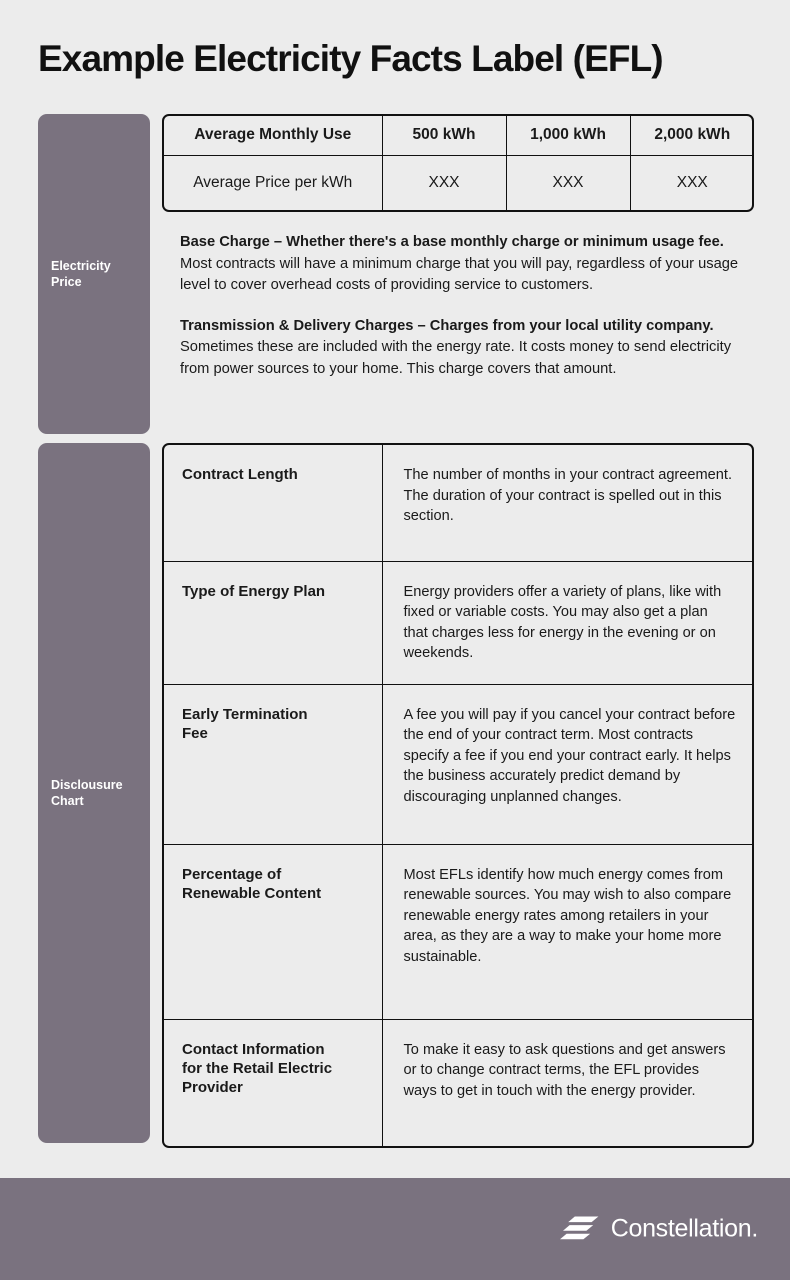 The width and height of the screenshot is (790, 1280). What do you see at coordinates (273, 182) in the screenshot?
I see `price-table-row-1-label: Average Price per kWh` at bounding box center [273, 182].